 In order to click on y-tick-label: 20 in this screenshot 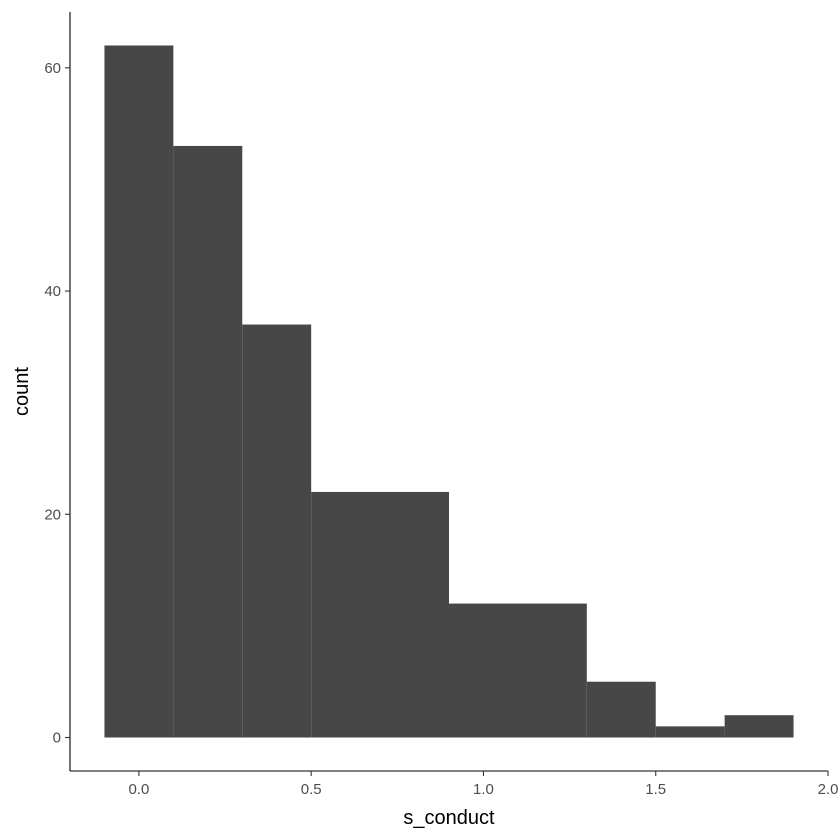, I will do `click(52, 514)`.